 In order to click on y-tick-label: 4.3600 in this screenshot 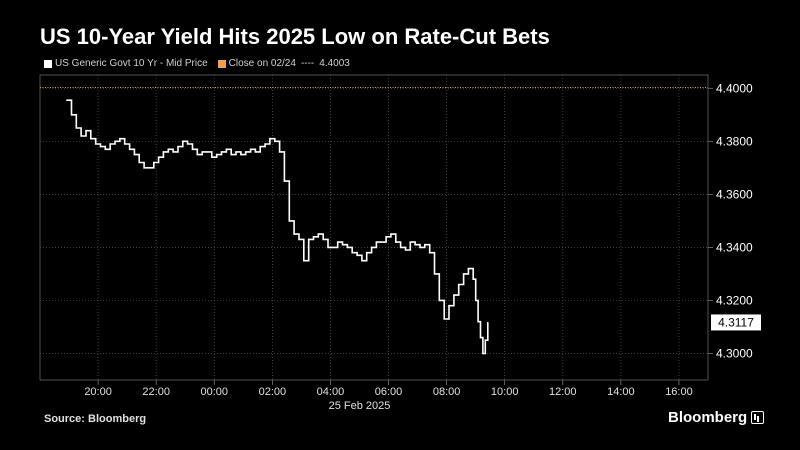, I will do `click(734, 194)`.